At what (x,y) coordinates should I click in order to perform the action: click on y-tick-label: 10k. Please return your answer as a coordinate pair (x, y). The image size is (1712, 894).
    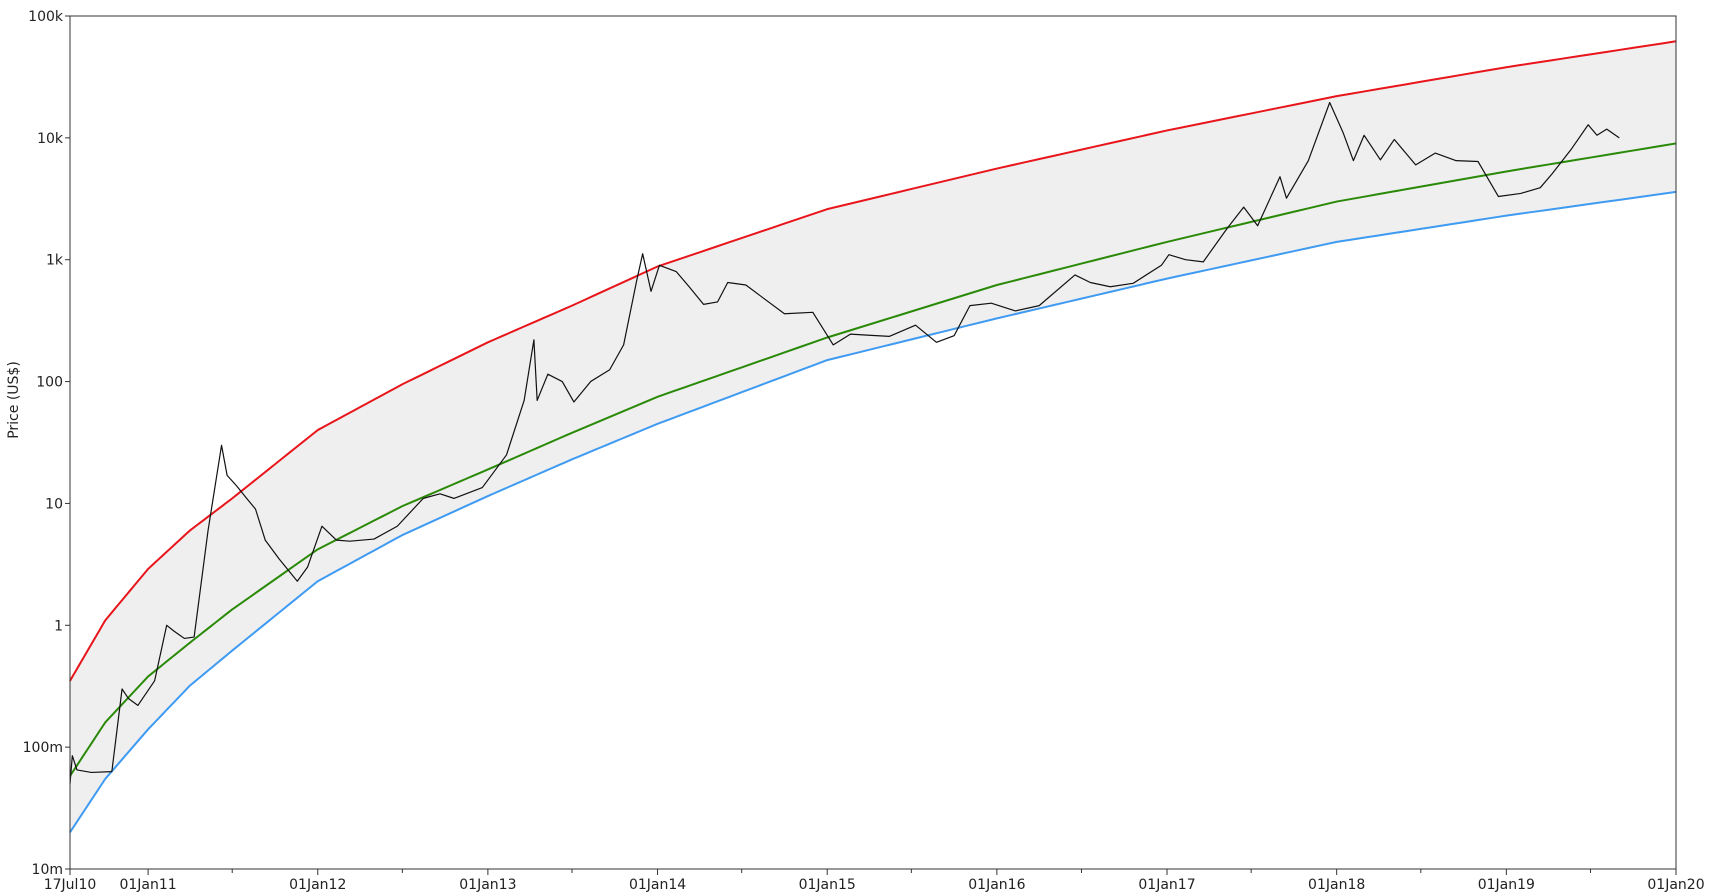
    Looking at the image, I should click on (50, 139).